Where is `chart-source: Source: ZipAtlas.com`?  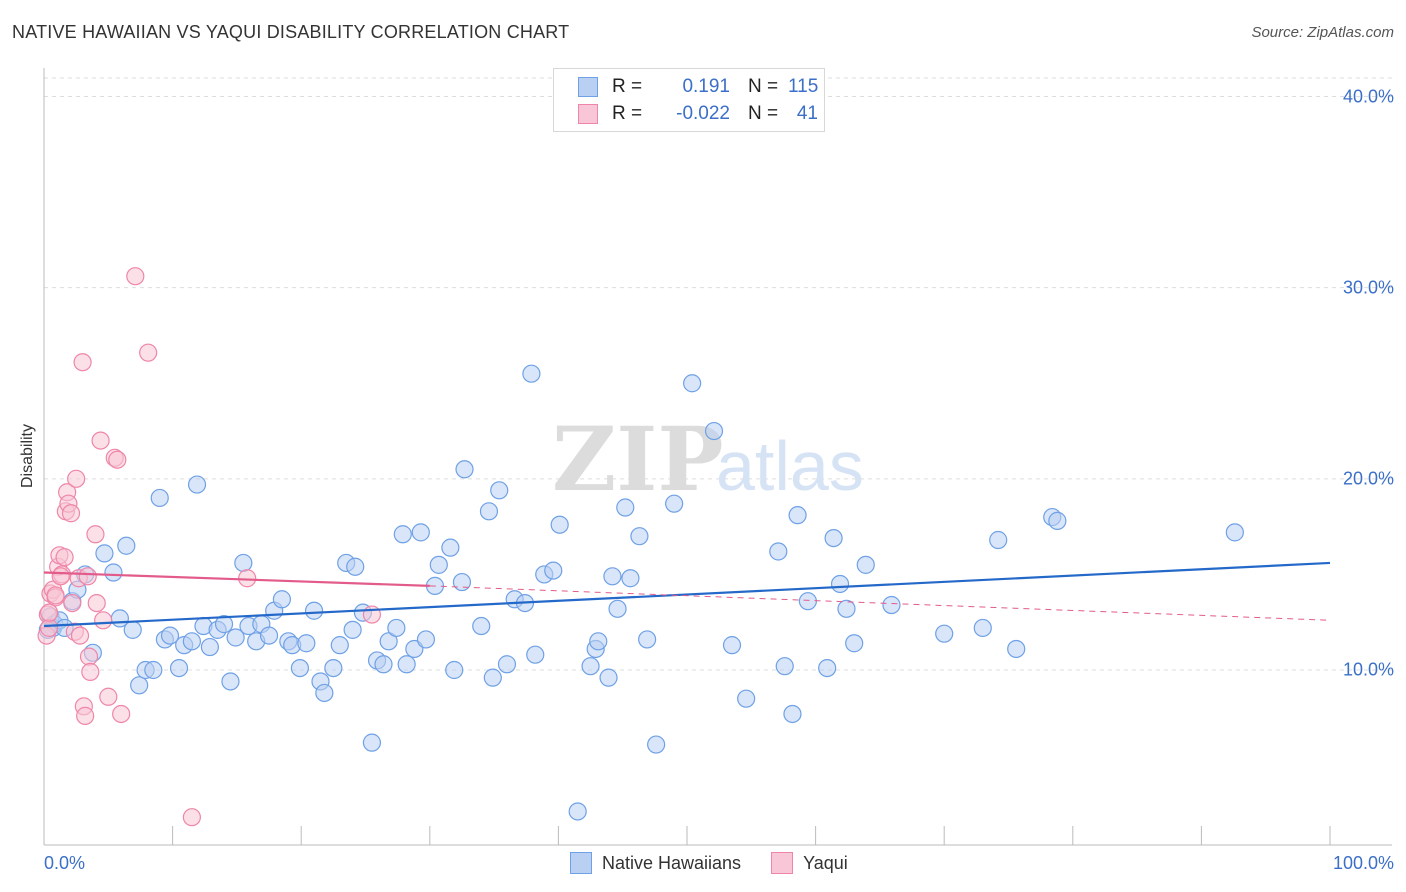
chart-source: Source: ZipAtlas.com is located at coordinates (1322, 32).